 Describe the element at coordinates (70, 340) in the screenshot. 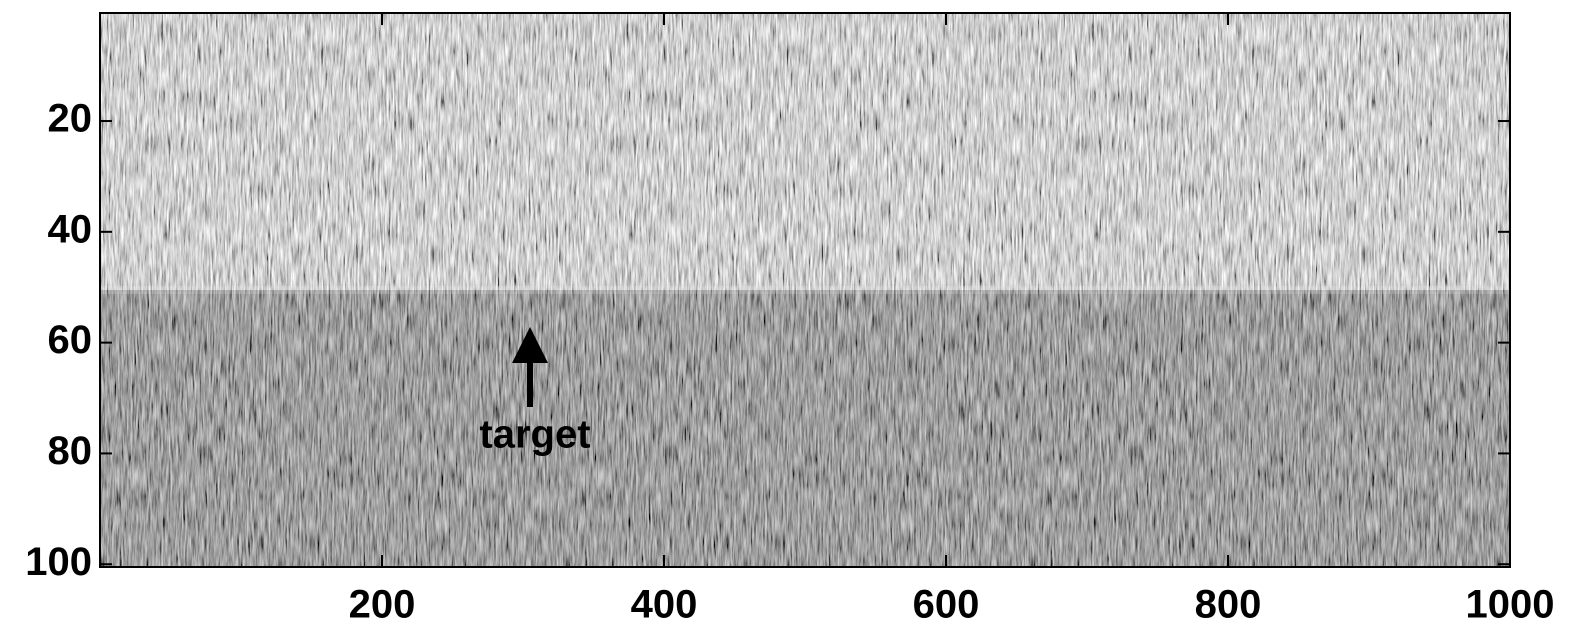

I see `y-tick-label: 60` at that location.